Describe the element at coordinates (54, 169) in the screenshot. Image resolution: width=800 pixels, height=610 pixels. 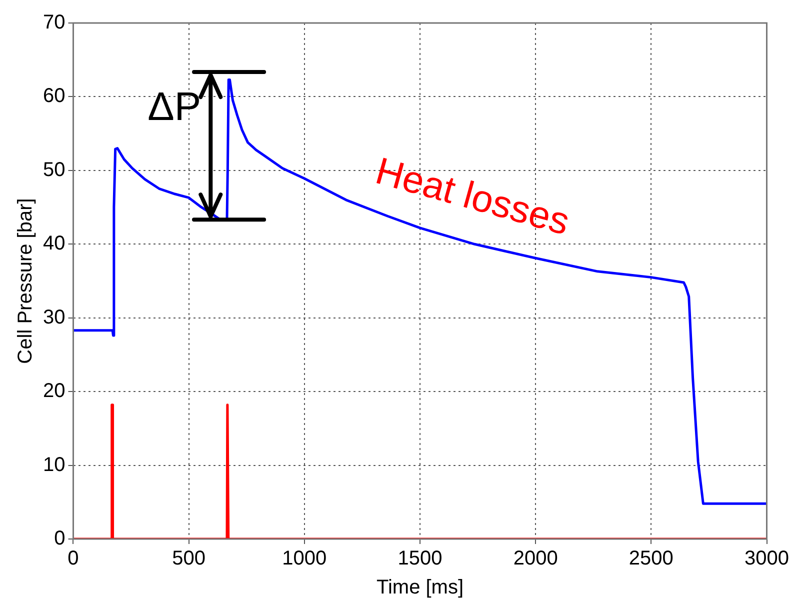
I see `y-tick-label: 50` at that location.